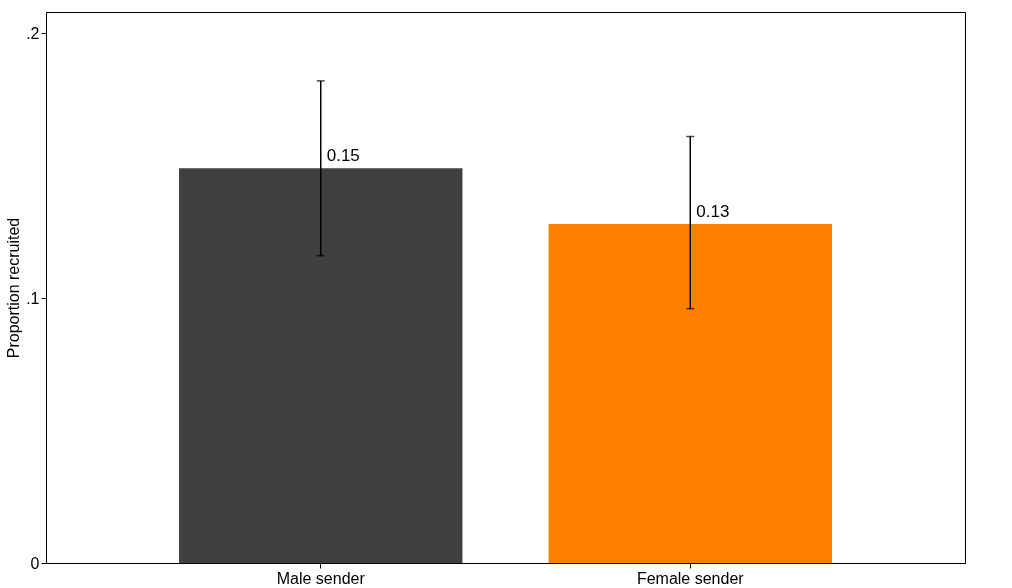  I want to click on y-tick-label: .2, so click(33, 33).